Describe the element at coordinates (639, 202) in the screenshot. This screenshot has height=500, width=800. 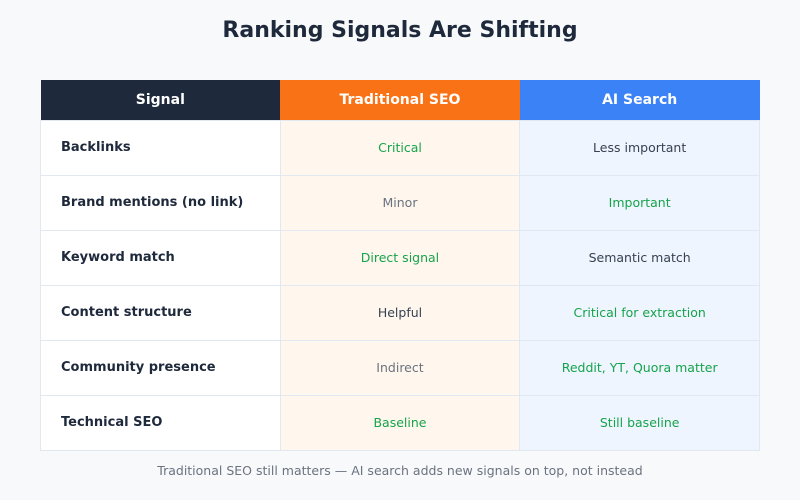
I see `ai-cell: Important` at that location.